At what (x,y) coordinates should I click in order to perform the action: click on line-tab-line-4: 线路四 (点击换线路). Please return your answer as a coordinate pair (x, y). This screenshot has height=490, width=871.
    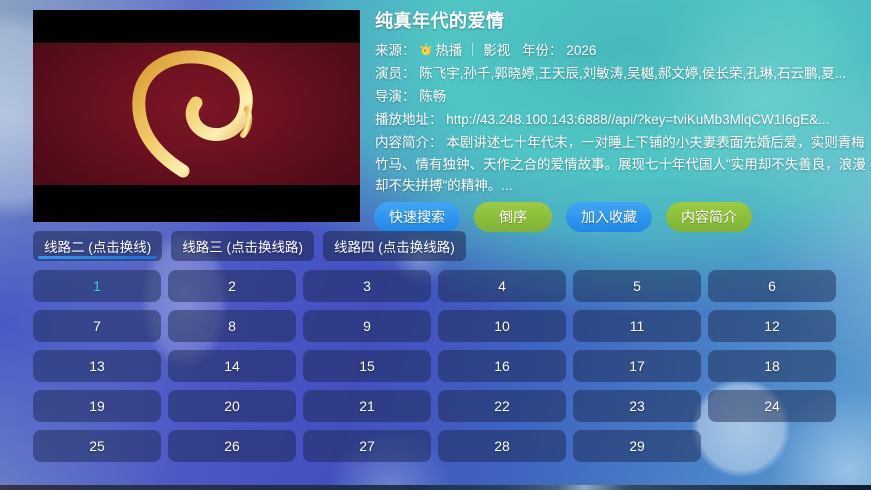
    Looking at the image, I should click on (394, 246).